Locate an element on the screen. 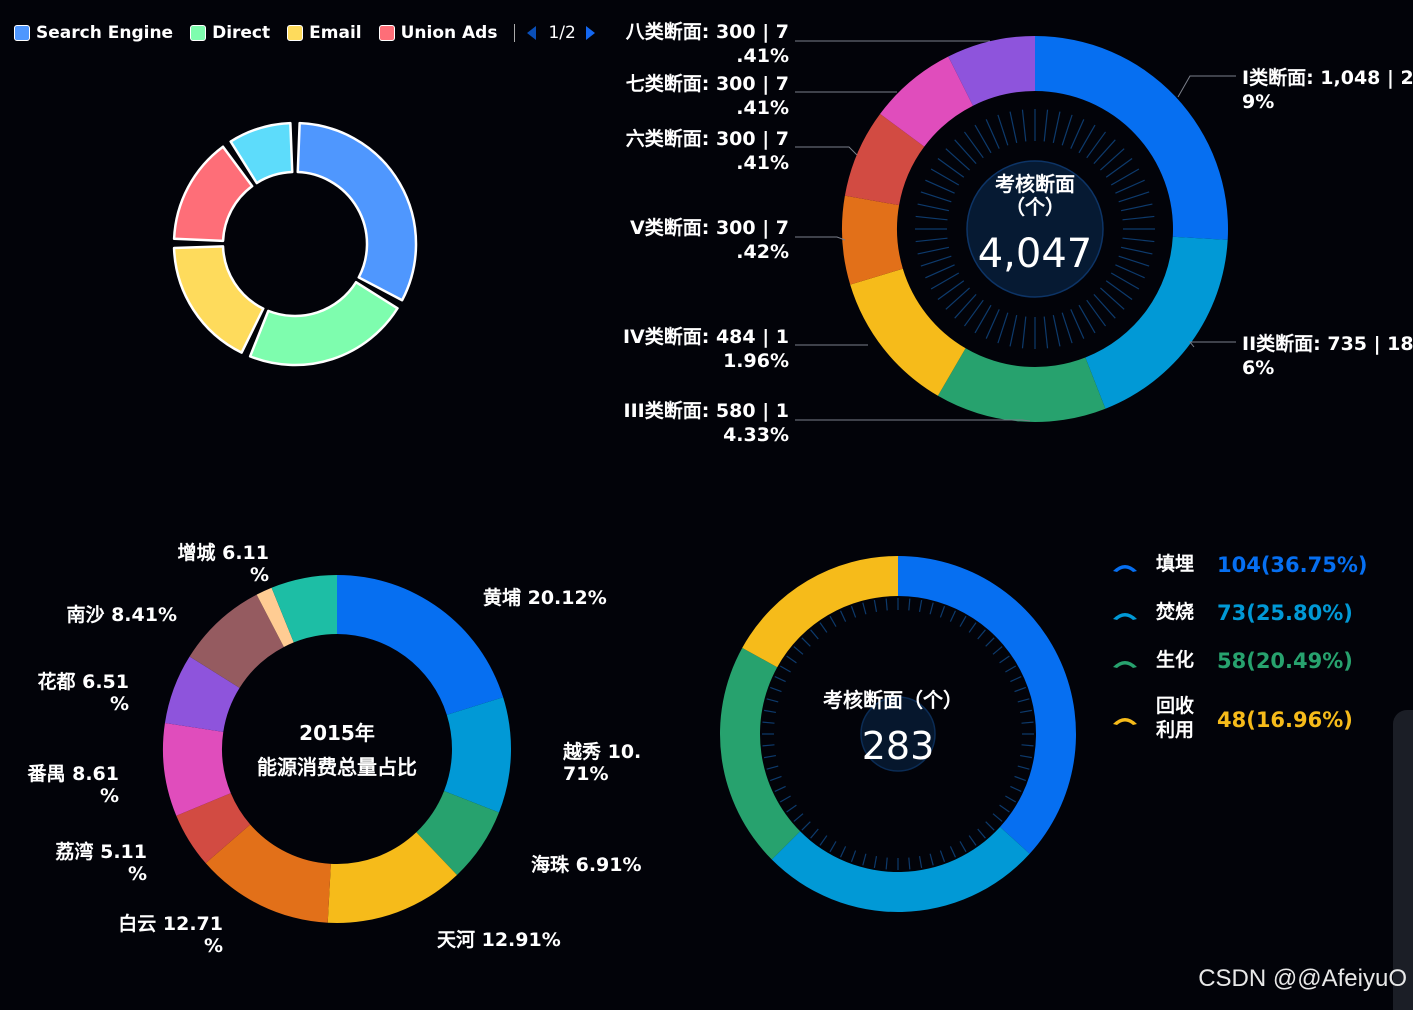 The width and height of the screenshot is (1413, 1010). slice-从化 is located at coordinates (275, 617).